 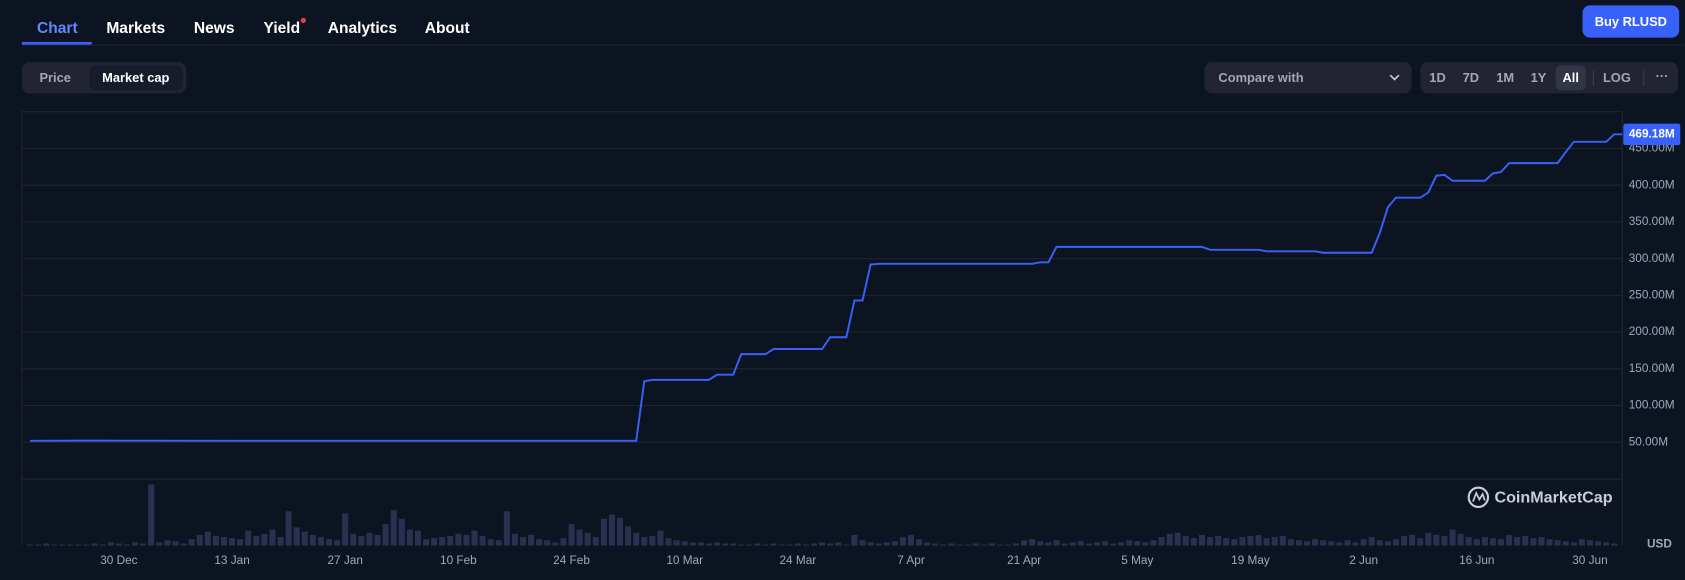 What do you see at coordinates (1617, 77) in the screenshot?
I see `log-button: LOG` at bounding box center [1617, 77].